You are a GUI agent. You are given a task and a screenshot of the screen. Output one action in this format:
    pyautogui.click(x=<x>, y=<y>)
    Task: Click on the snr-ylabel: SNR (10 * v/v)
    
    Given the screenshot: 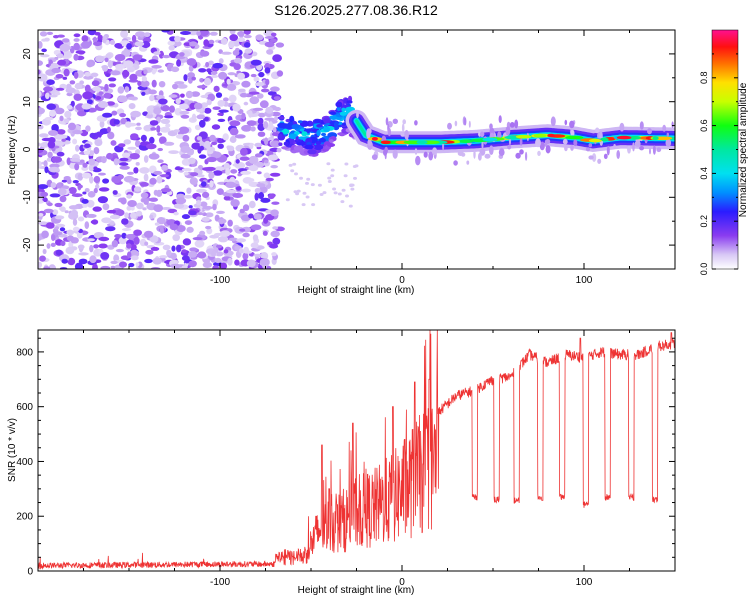 What is the action you would take?
    pyautogui.click(x=12, y=450)
    